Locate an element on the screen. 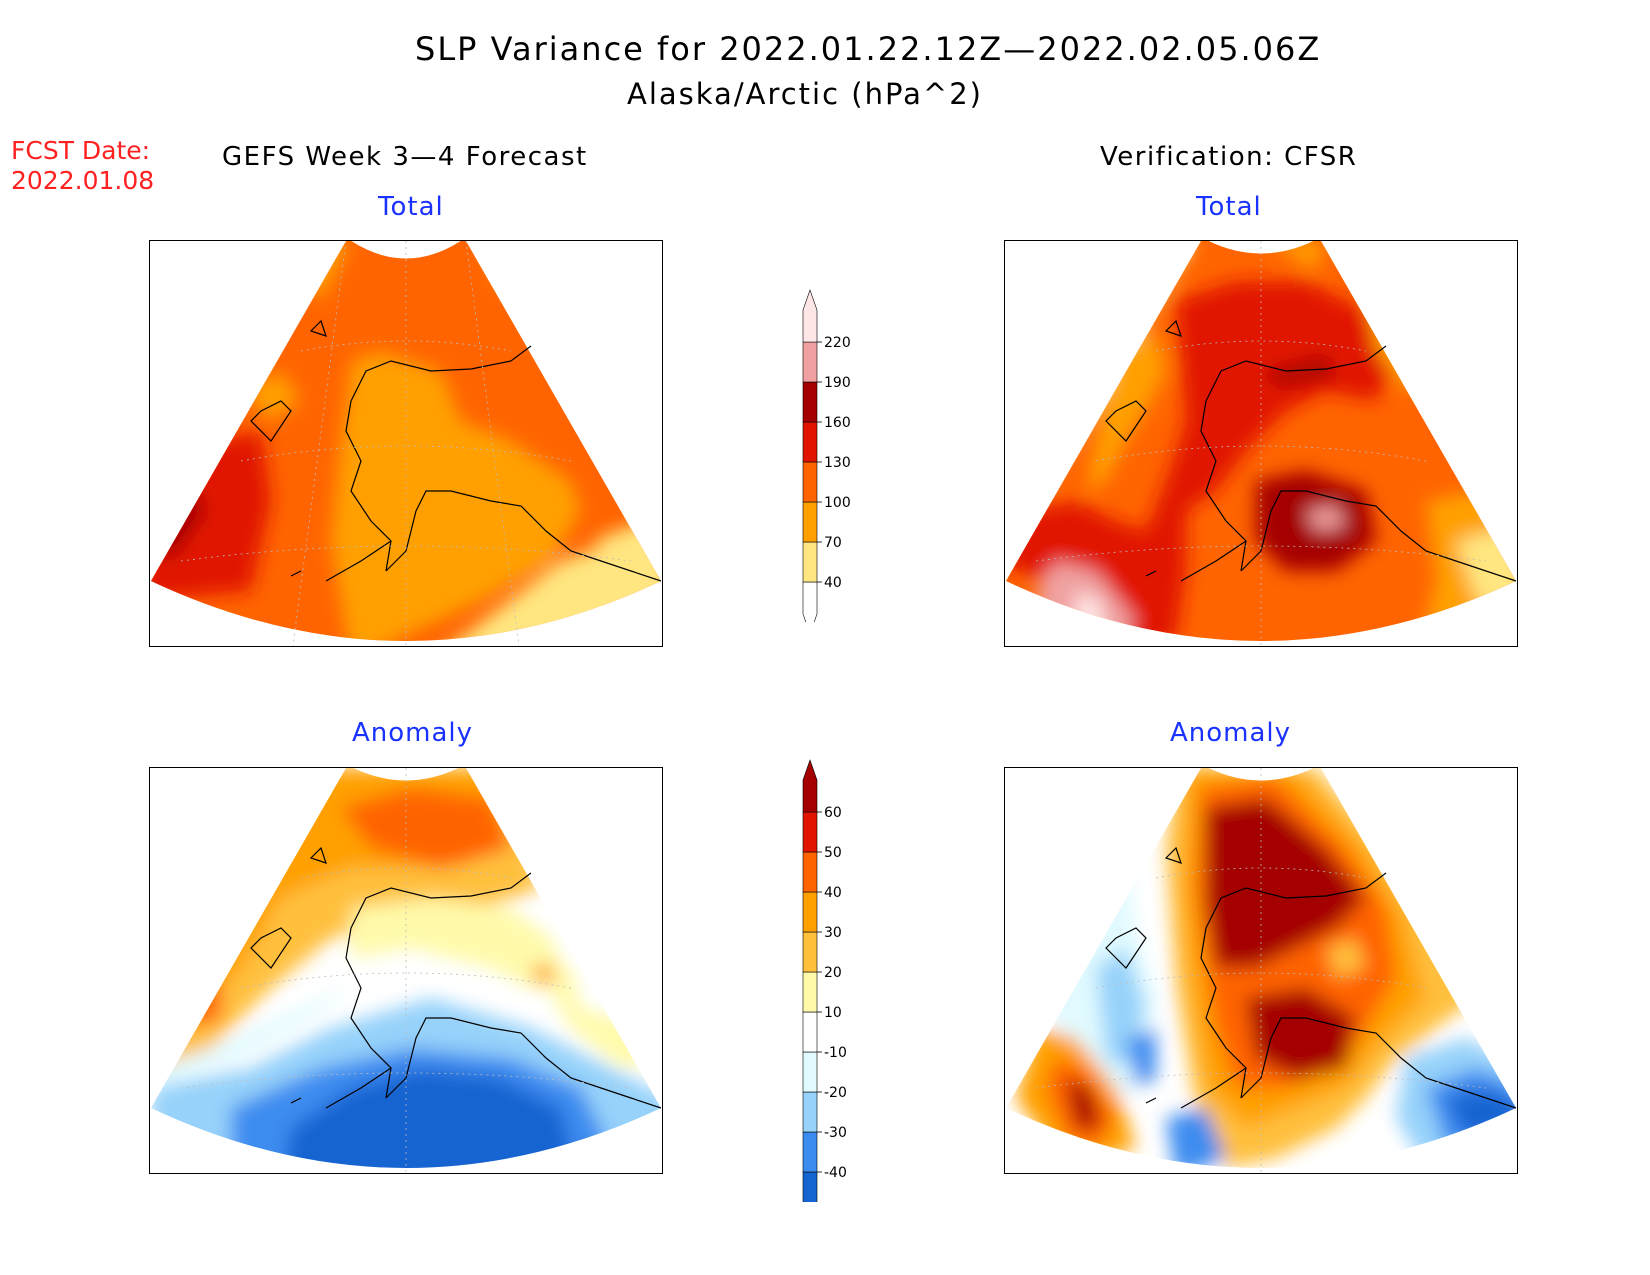 The height and width of the screenshot is (1275, 1650). panel-title-verification-anomaly: Anomaly is located at coordinates (1231, 733).